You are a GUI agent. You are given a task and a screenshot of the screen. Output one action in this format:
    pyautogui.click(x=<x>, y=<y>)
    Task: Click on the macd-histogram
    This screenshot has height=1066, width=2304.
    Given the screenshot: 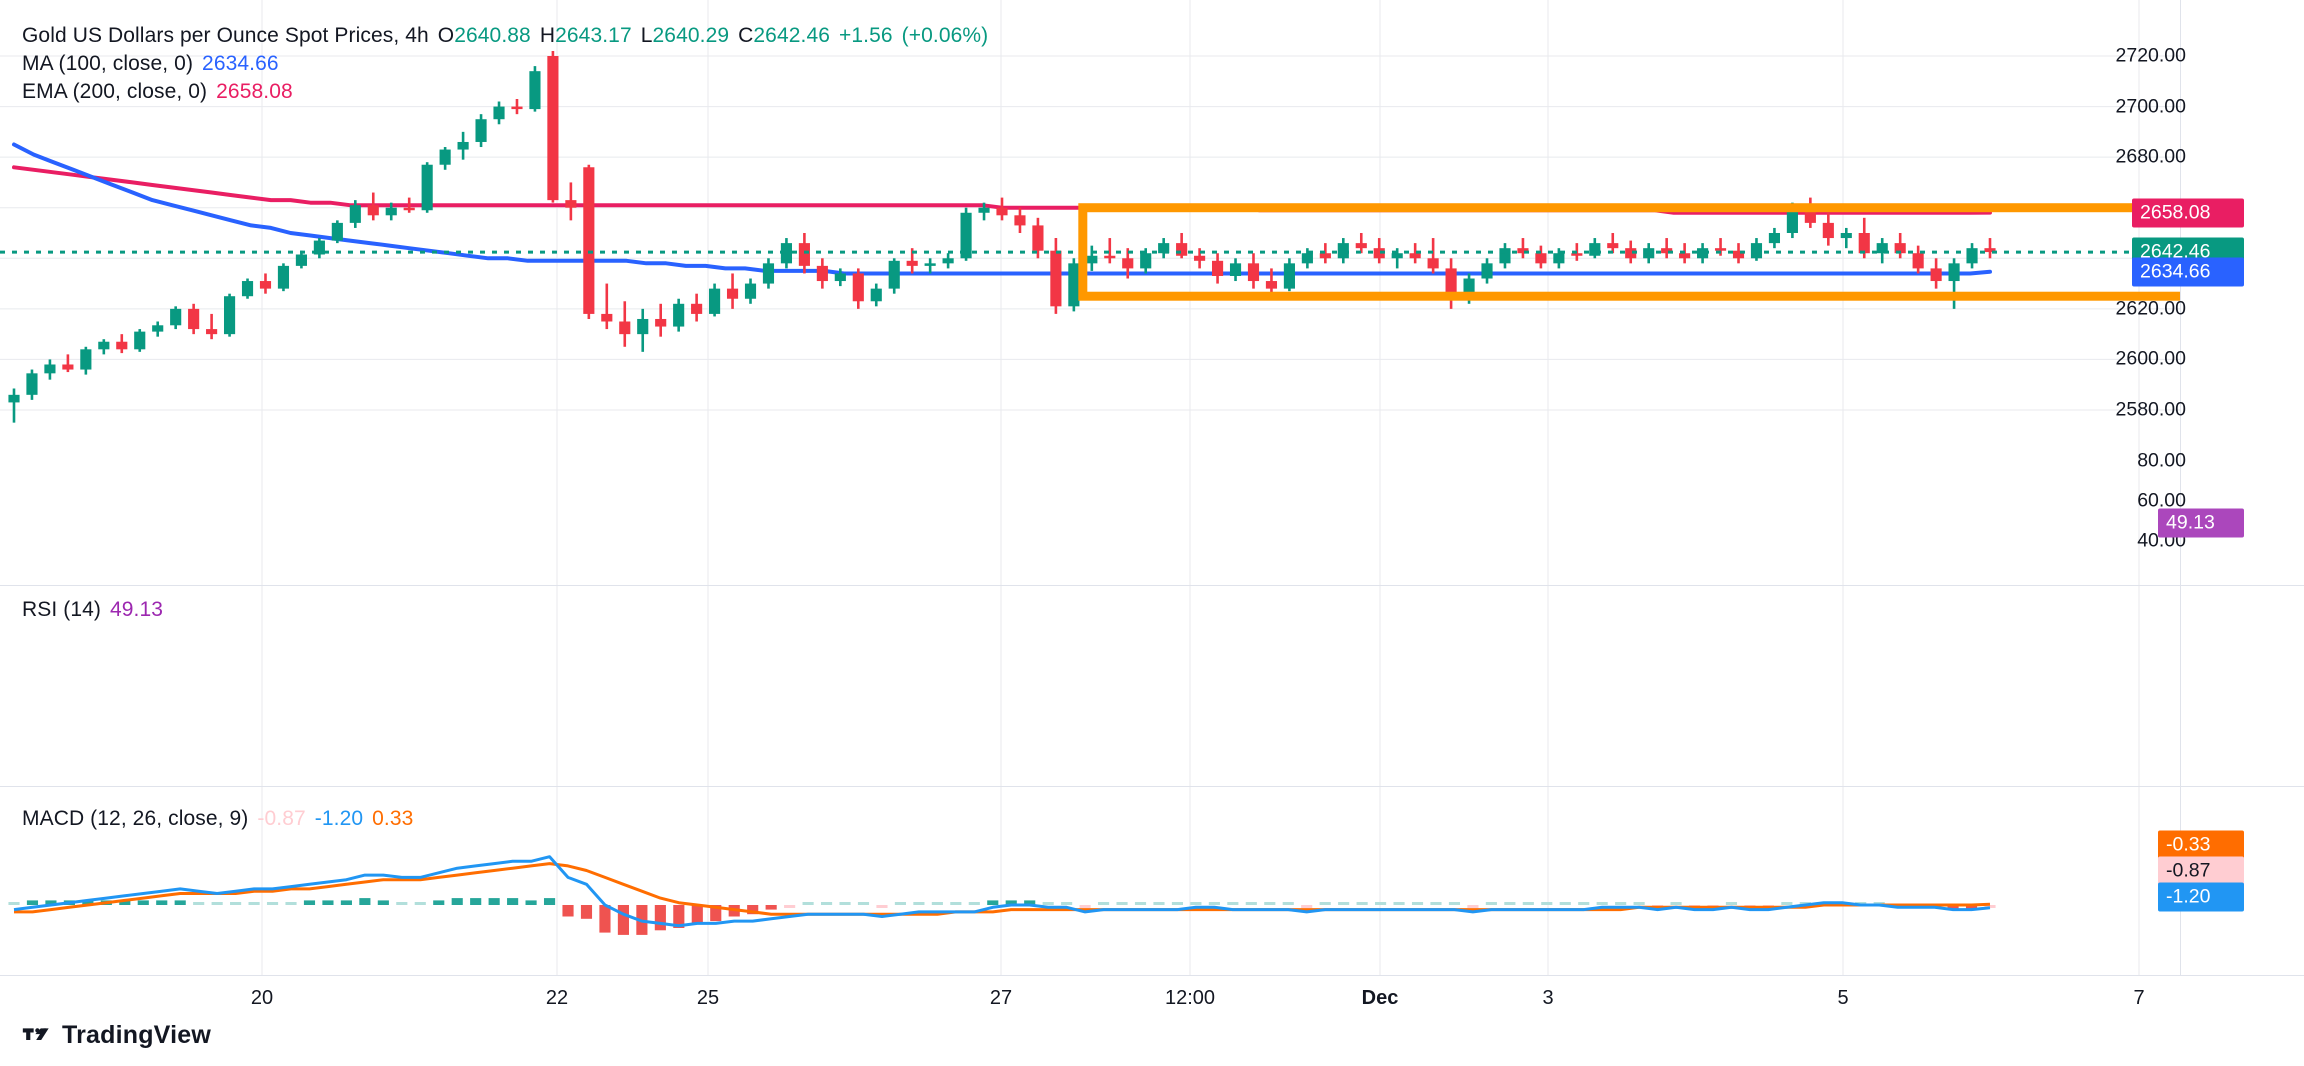 What is the action you would take?
    pyautogui.click(x=1002, y=916)
    